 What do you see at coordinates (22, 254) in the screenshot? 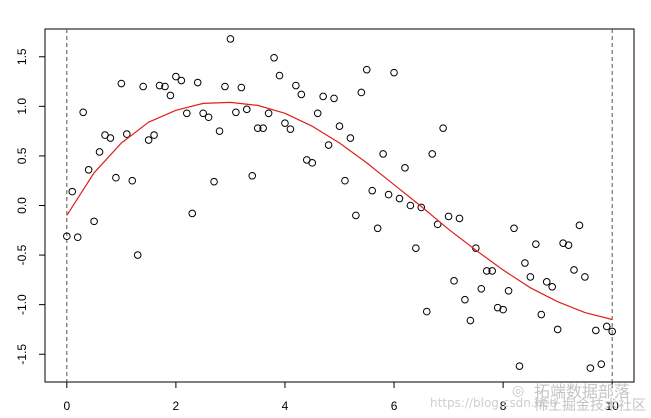
I see `y-tick-label: -0.5` at bounding box center [22, 254].